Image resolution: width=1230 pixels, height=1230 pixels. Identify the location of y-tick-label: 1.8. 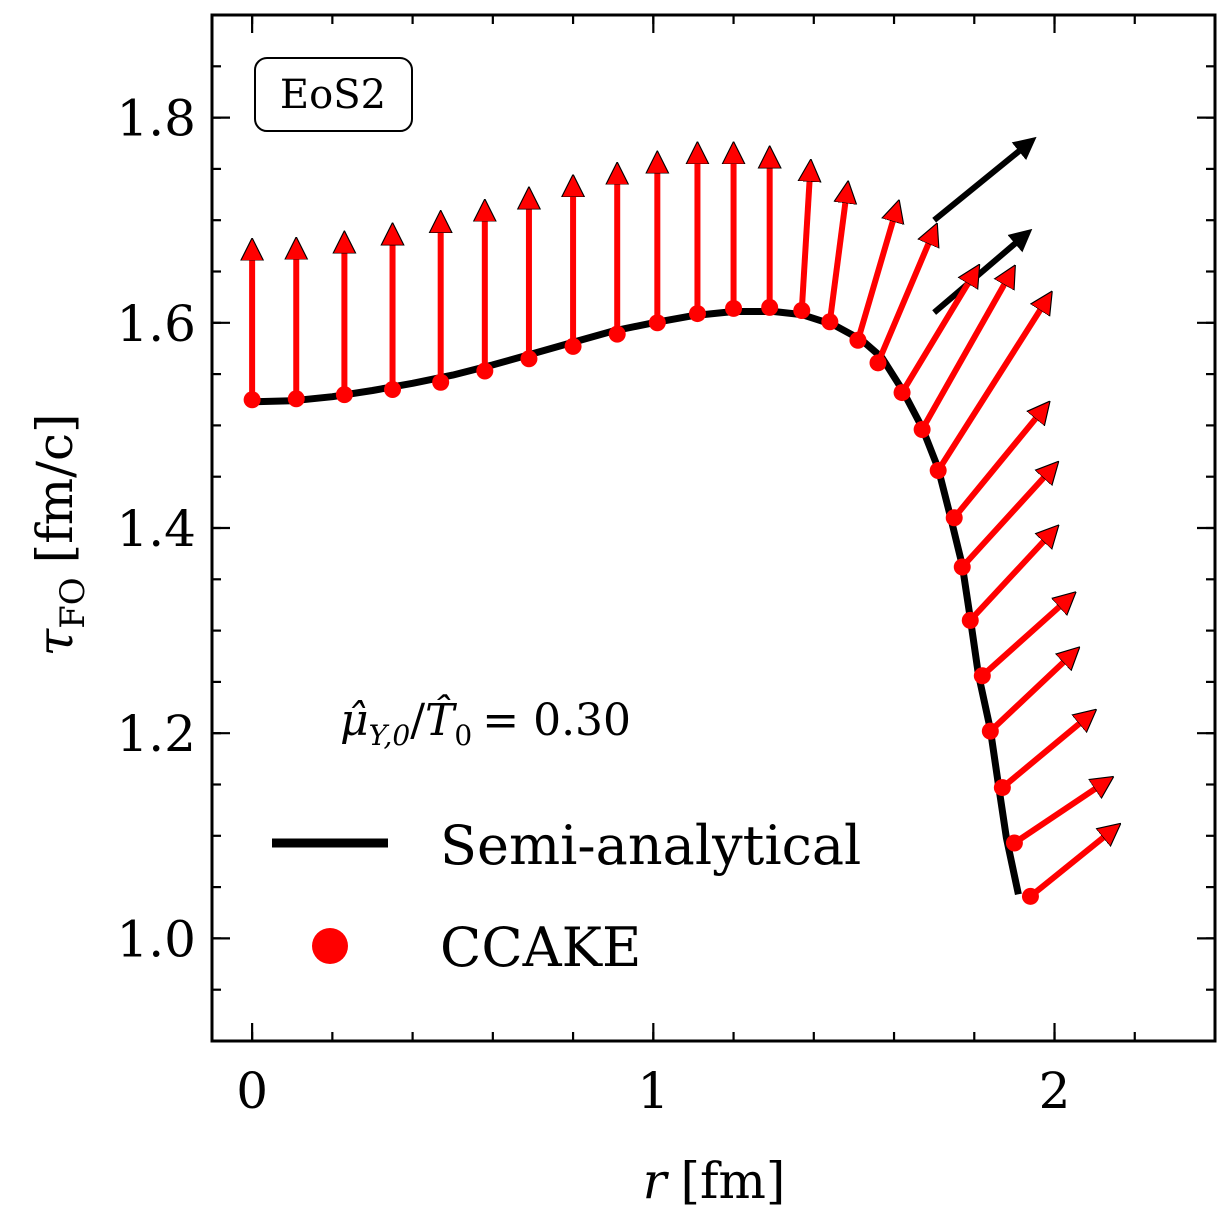
(156, 119).